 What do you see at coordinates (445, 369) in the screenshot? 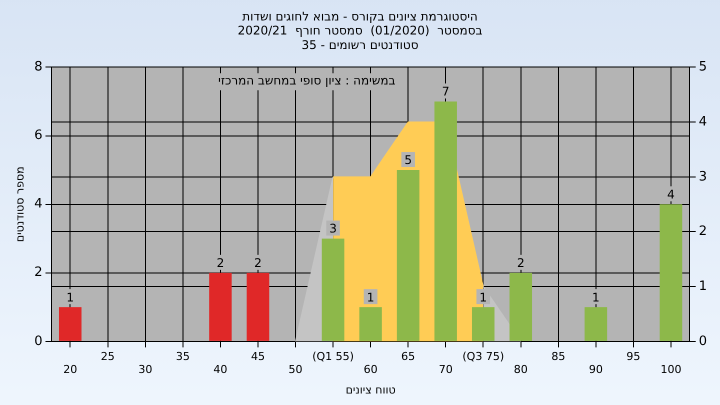
I see `x-tick-label: 70` at bounding box center [445, 369].